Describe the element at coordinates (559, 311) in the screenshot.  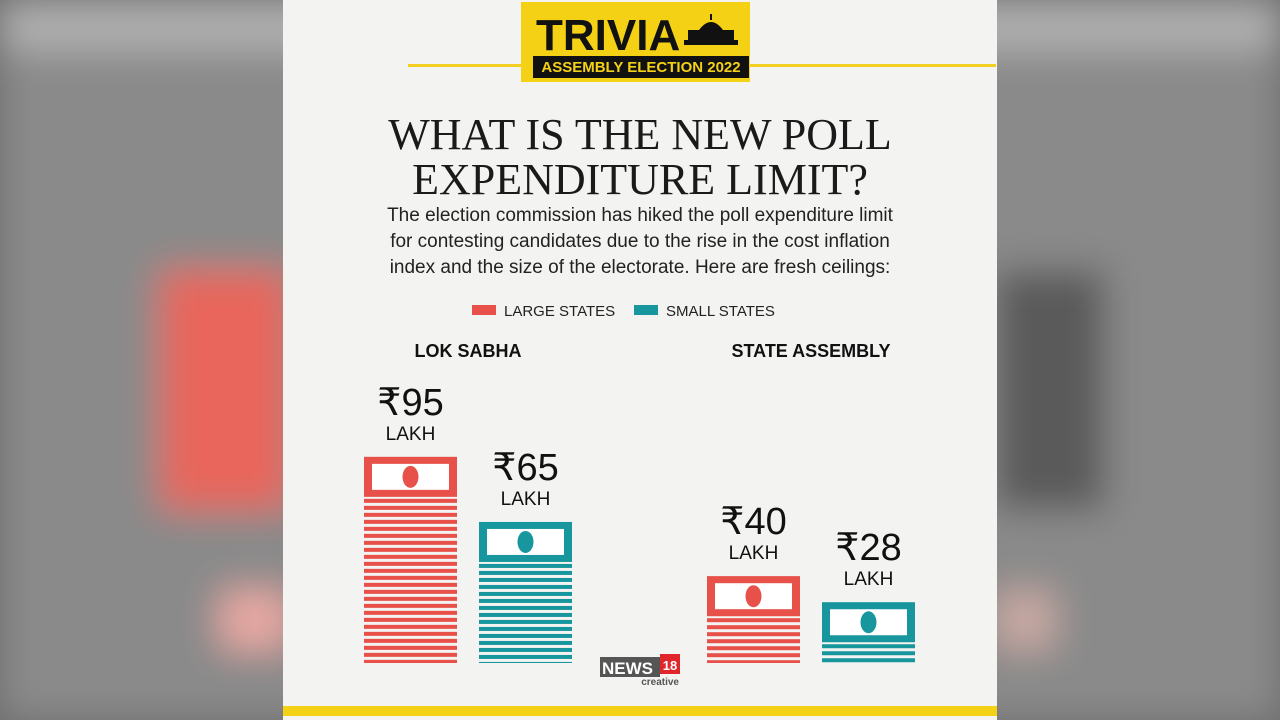
I see `legend-label: LARGE STATES` at that location.